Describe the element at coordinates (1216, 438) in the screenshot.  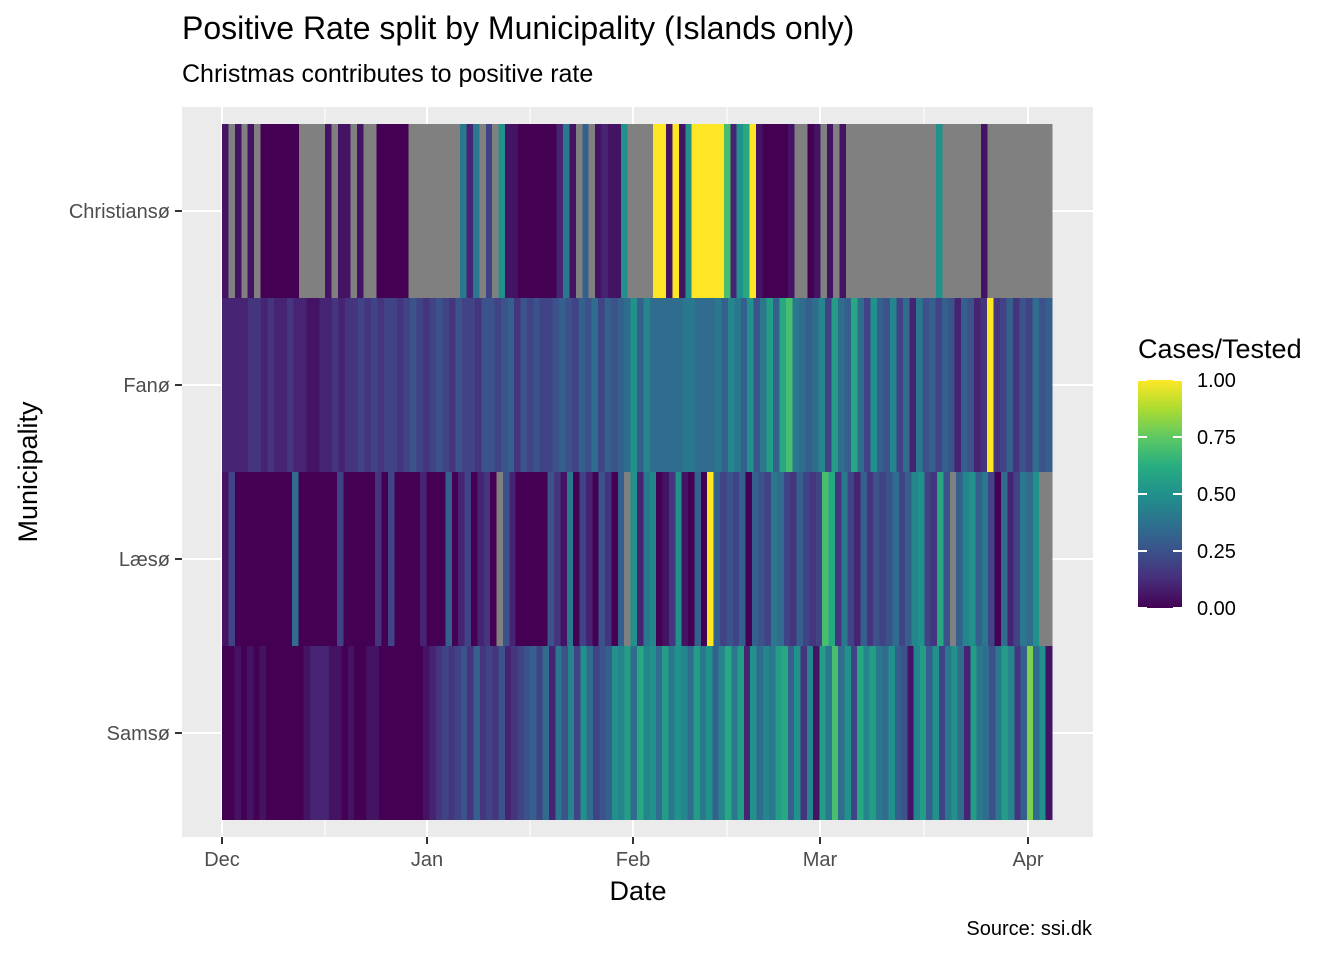
I see `legend-tick-label: 0.75` at that location.